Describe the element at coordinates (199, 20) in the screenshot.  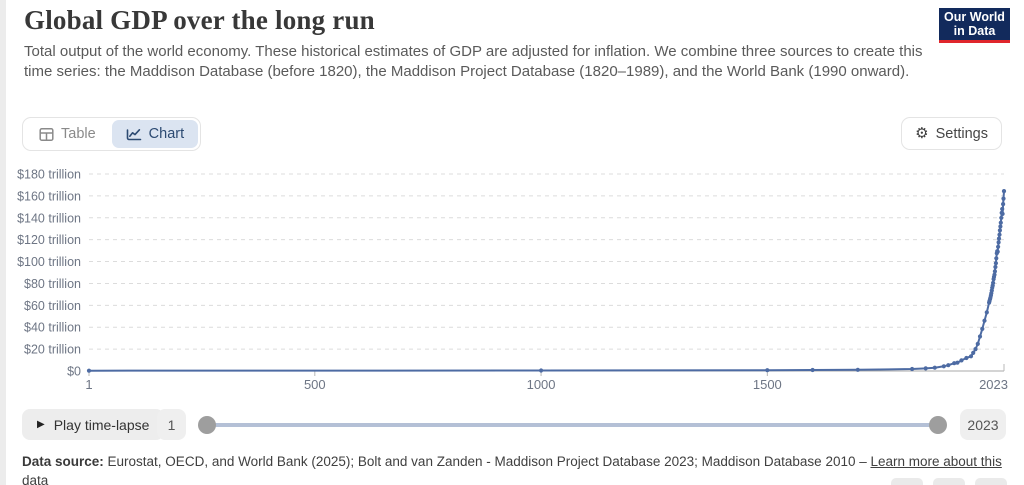
I see `page-title: Global GDP over the long run` at that location.